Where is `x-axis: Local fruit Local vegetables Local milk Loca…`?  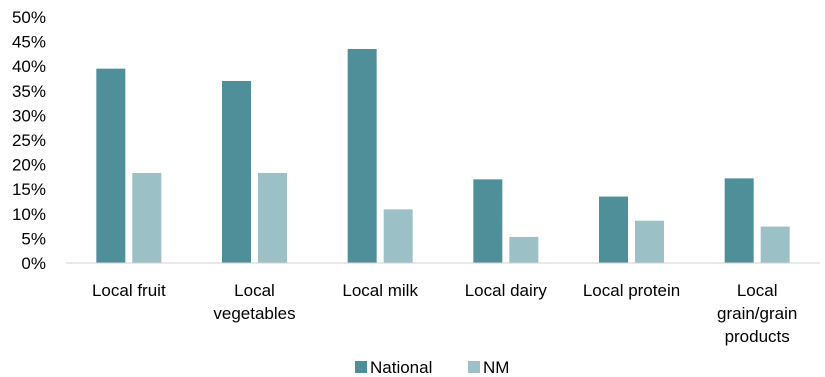 x-axis: Local fruit Local vegetables Local milk Loca… is located at coordinates (444, 313).